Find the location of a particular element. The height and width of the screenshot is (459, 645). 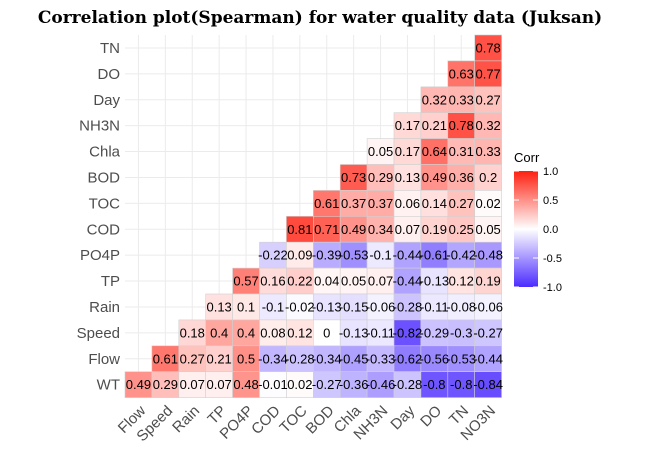

cell-value-label: 0.77 is located at coordinates (487, 73).